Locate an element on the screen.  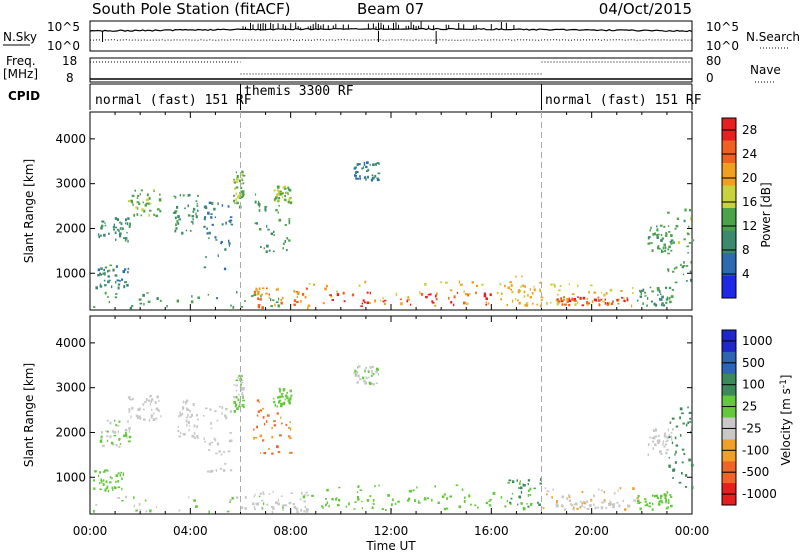
colorbar-tick-label: -500 is located at coordinates (755, 472).